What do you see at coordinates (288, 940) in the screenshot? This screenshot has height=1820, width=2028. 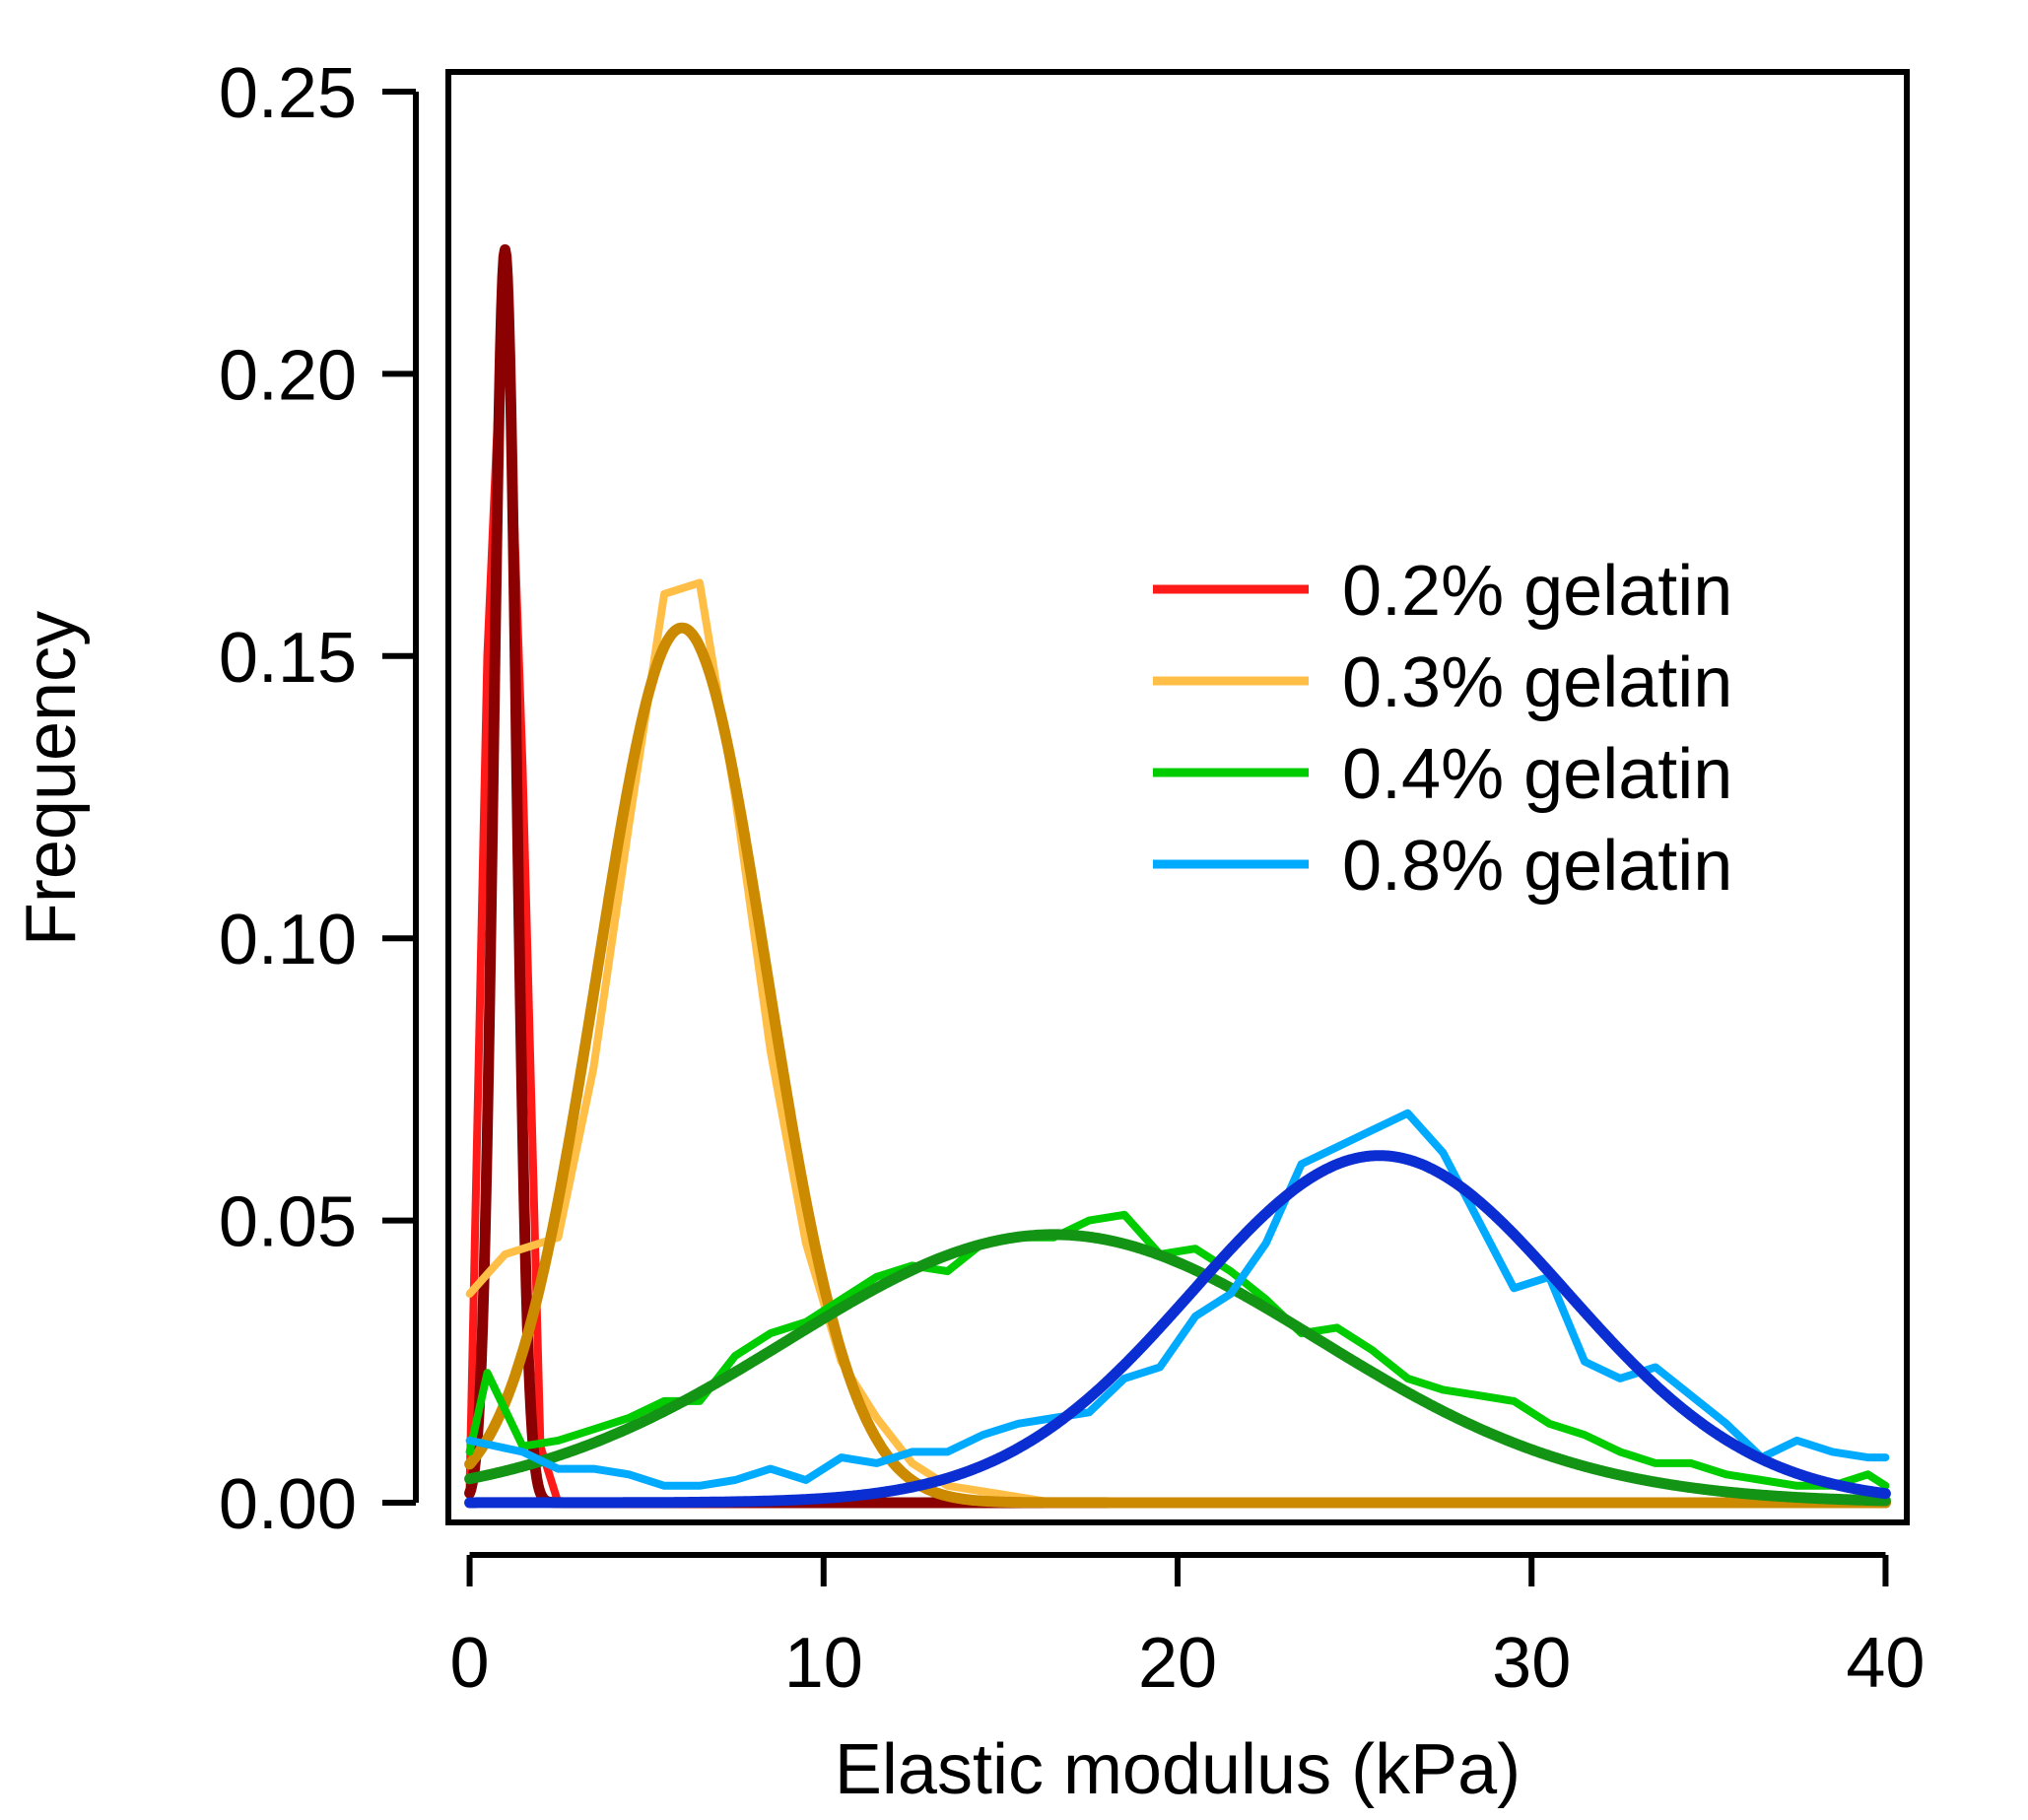 I see `y-tick-label: 0.10` at bounding box center [288, 940].